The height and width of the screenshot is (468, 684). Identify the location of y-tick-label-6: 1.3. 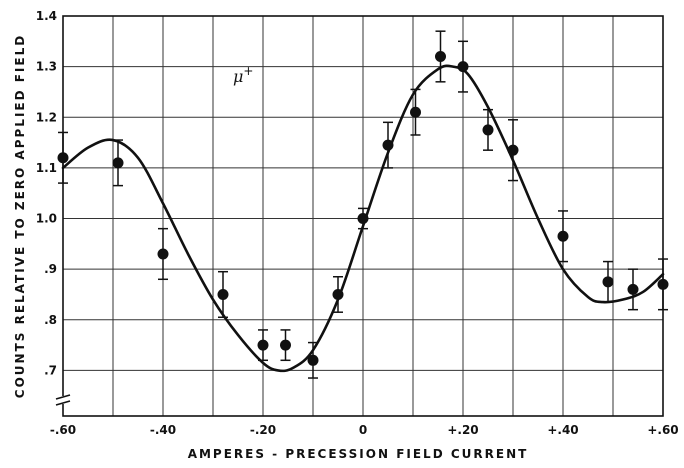
(46, 67).